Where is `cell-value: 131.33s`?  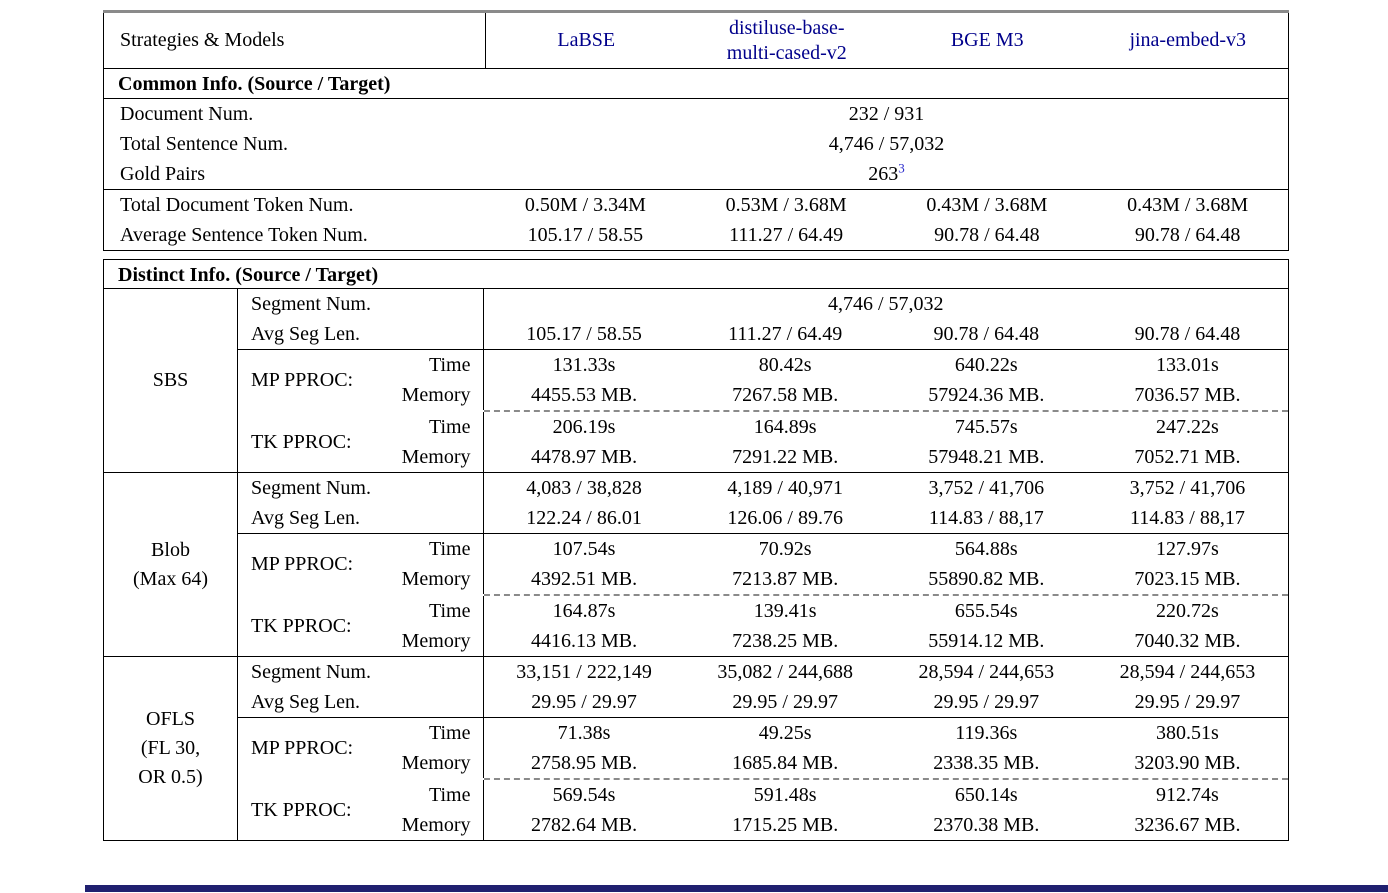 cell-value: 131.33s is located at coordinates (584, 365).